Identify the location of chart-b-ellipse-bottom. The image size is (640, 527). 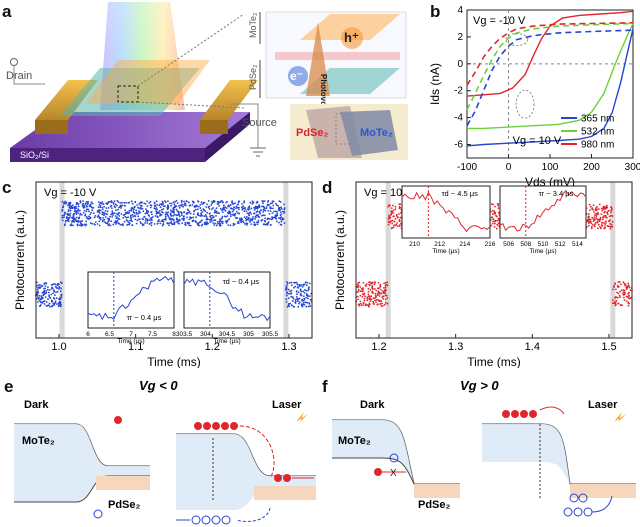
(525, 104).